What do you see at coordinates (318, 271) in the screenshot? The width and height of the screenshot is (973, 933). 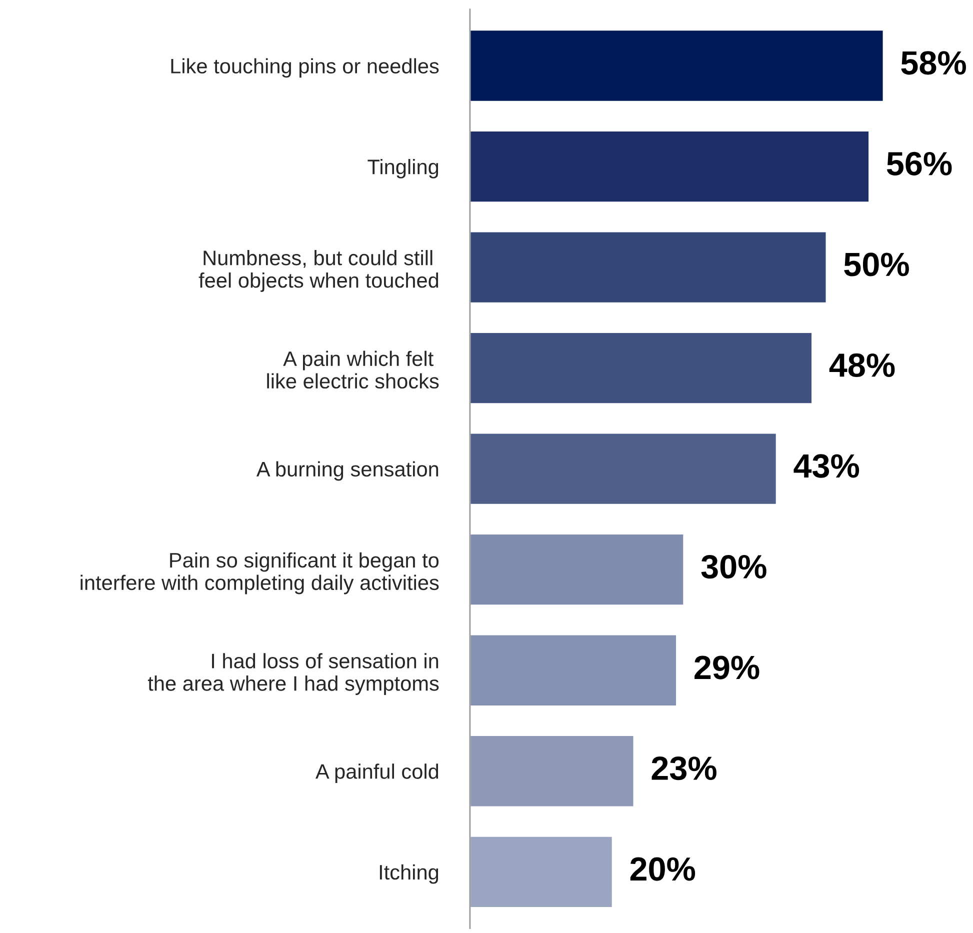 I see `y-tick-label: Numbness, but could still feel objects when touched` at bounding box center [318, 271].